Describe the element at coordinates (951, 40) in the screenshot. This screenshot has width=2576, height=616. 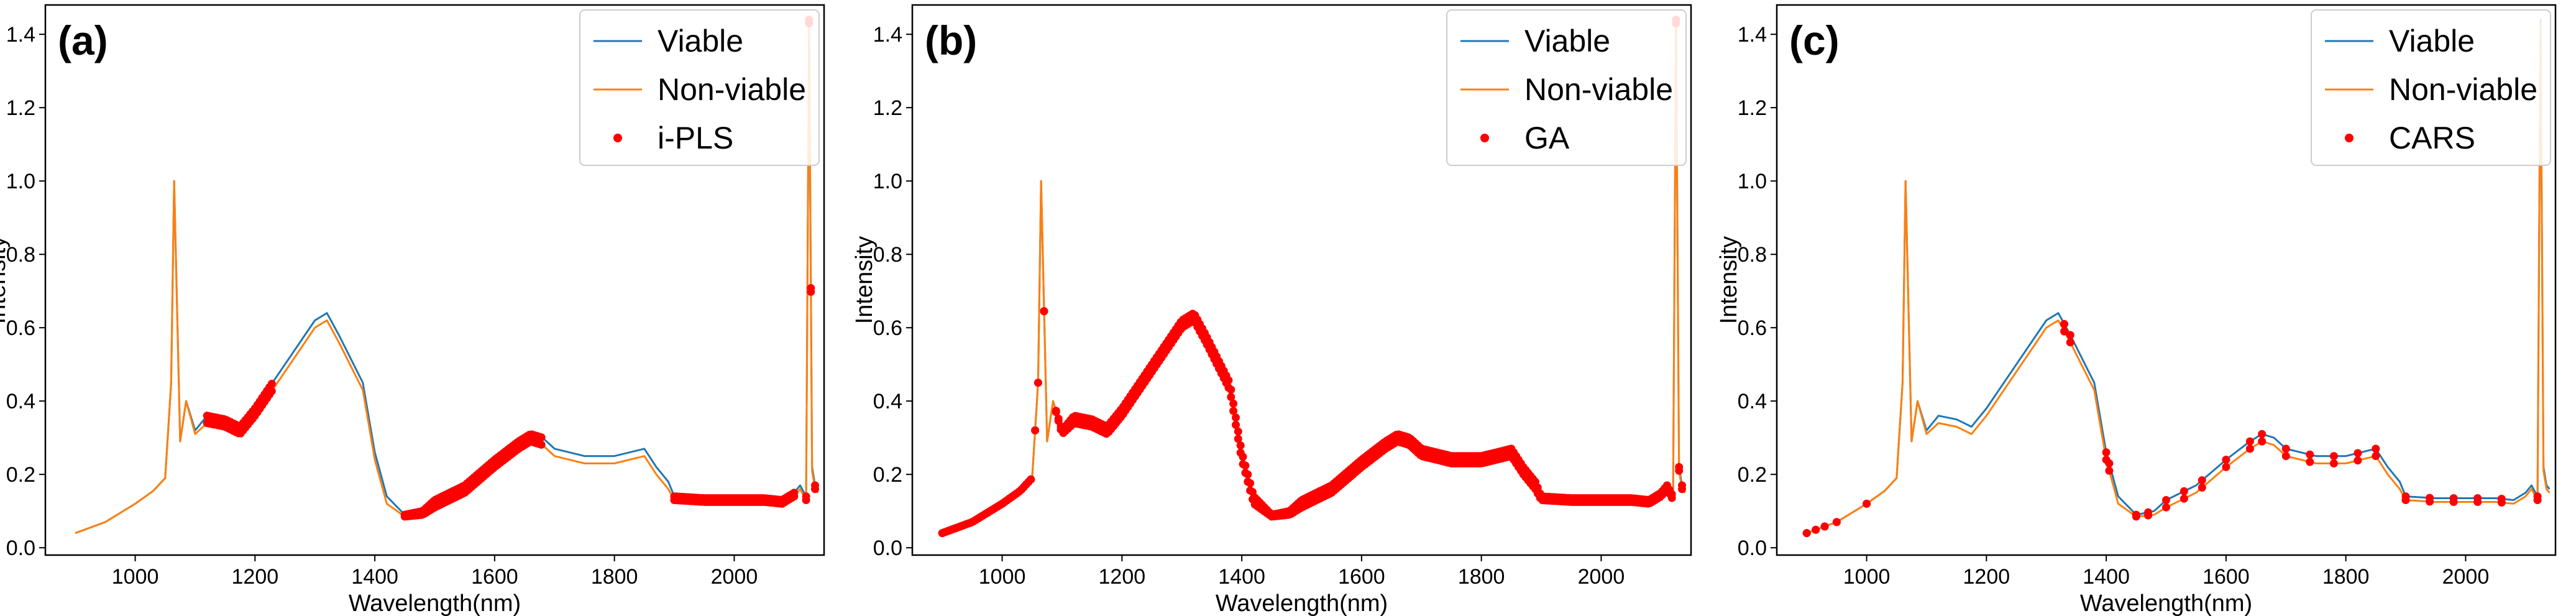
I see `panel-label: (b)` at that location.